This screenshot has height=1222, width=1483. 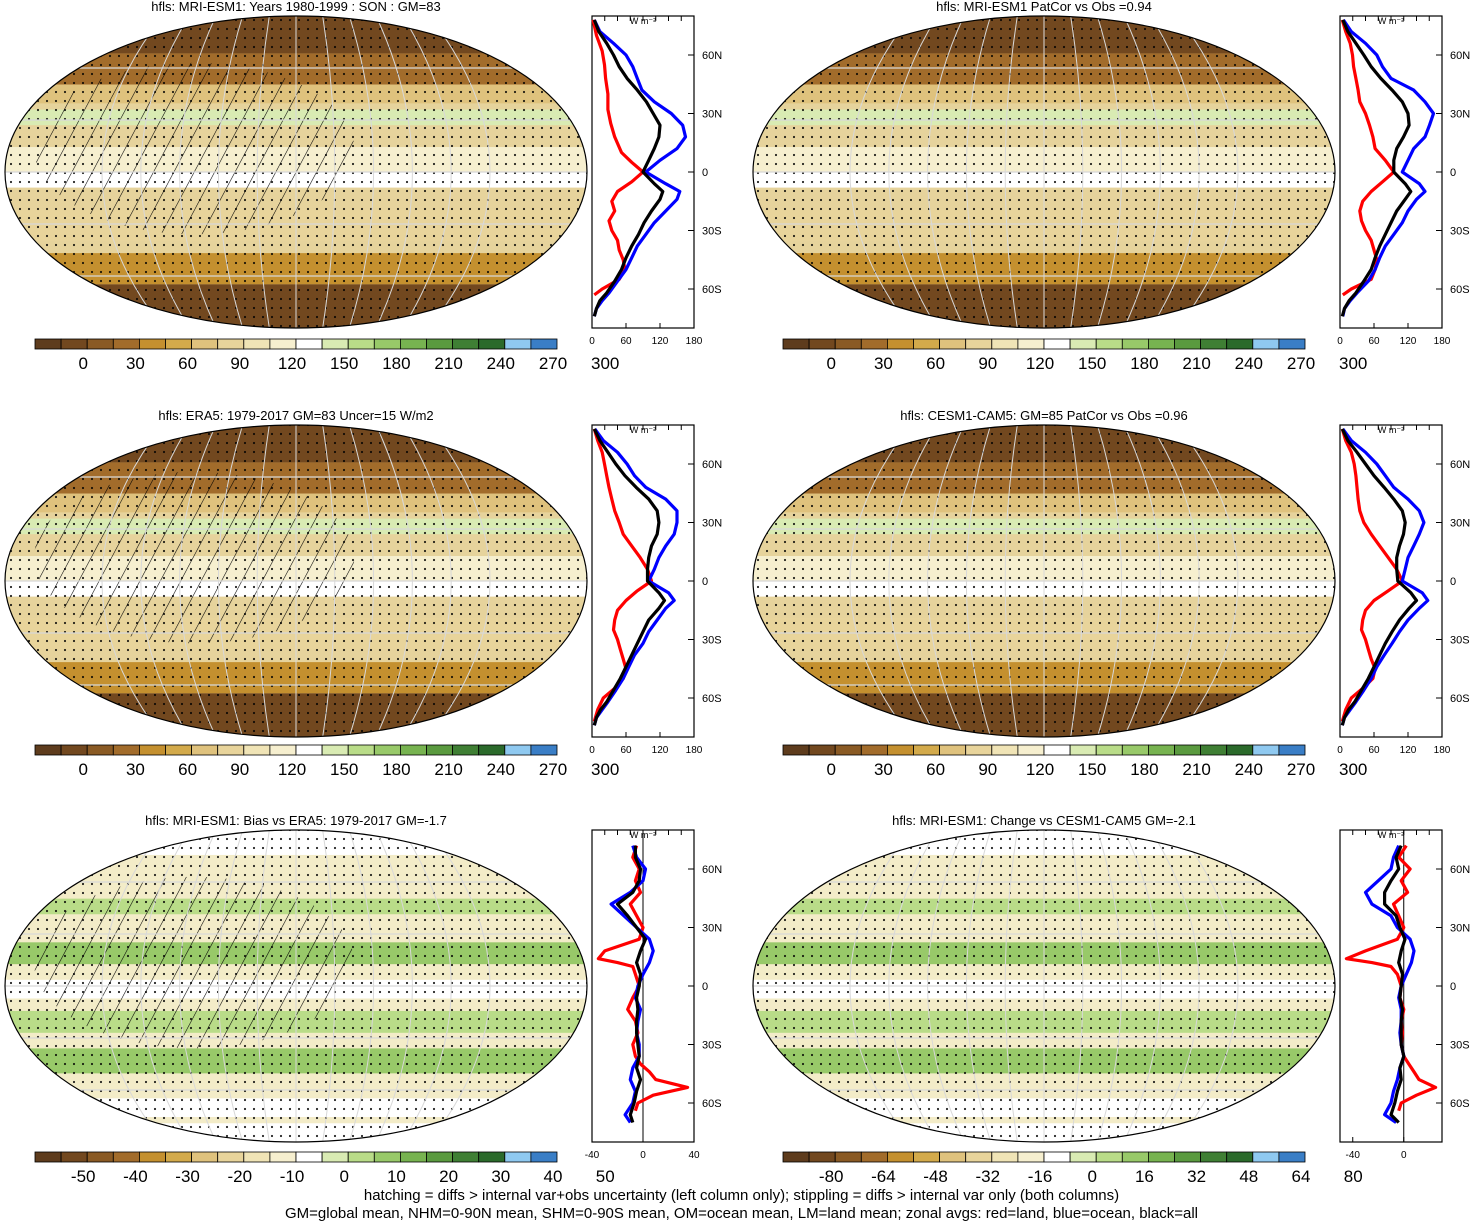 What do you see at coordinates (1144, 769) in the screenshot?
I see `colorbar-label: 180` at bounding box center [1144, 769].